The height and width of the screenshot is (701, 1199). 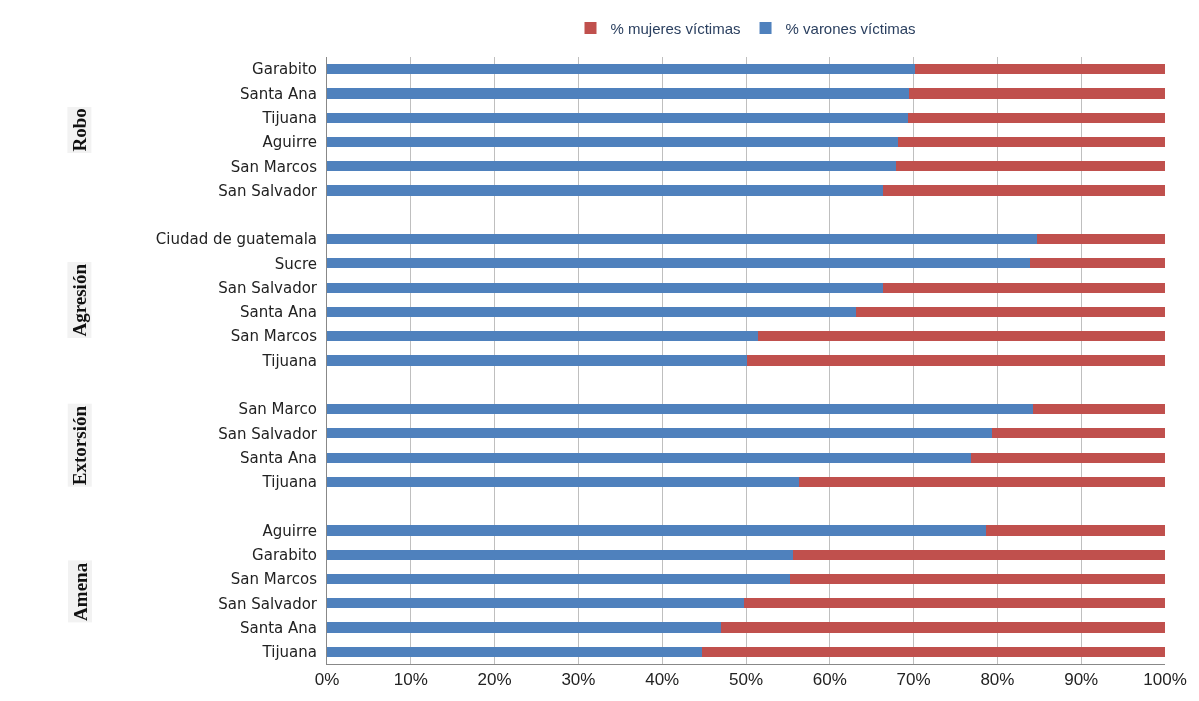 What do you see at coordinates (80, 445) in the screenshot?
I see `text: Extorsión` at bounding box center [80, 445].